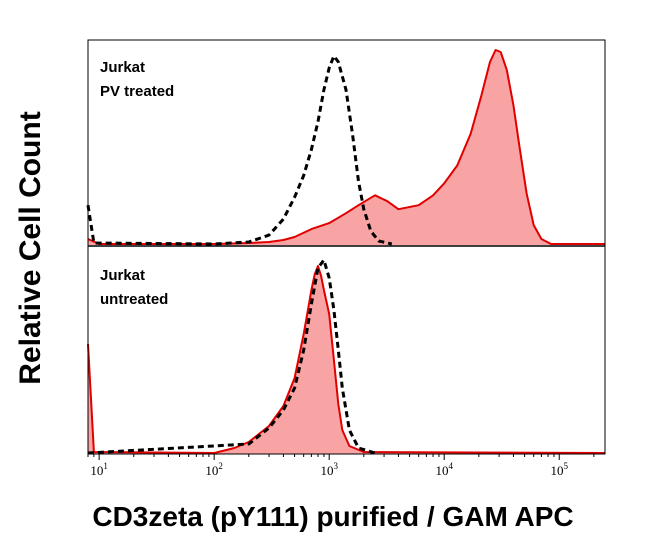 This screenshot has width=650, height=551. Describe the element at coordinates (559, 469) in the screenshot. I see `x-tick-label: 10⁵` at that location.